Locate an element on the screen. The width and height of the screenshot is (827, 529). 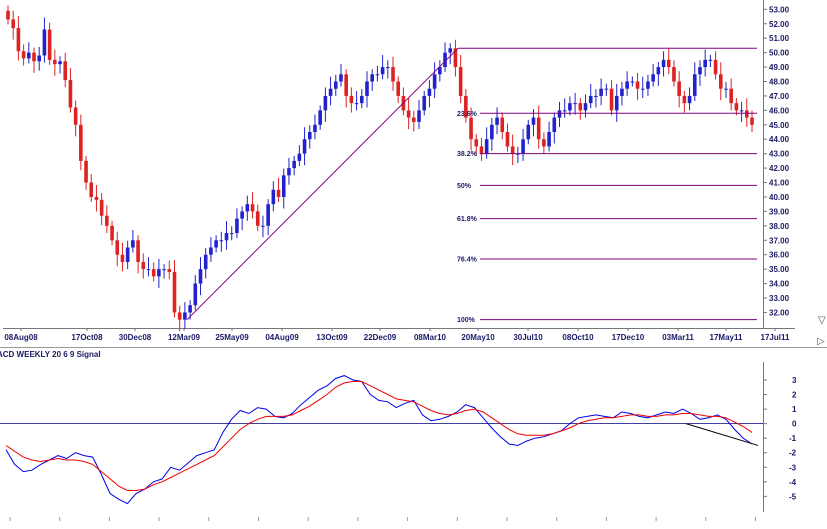
chevron-right-icon: ▷ is located at coordinates (821, 341).